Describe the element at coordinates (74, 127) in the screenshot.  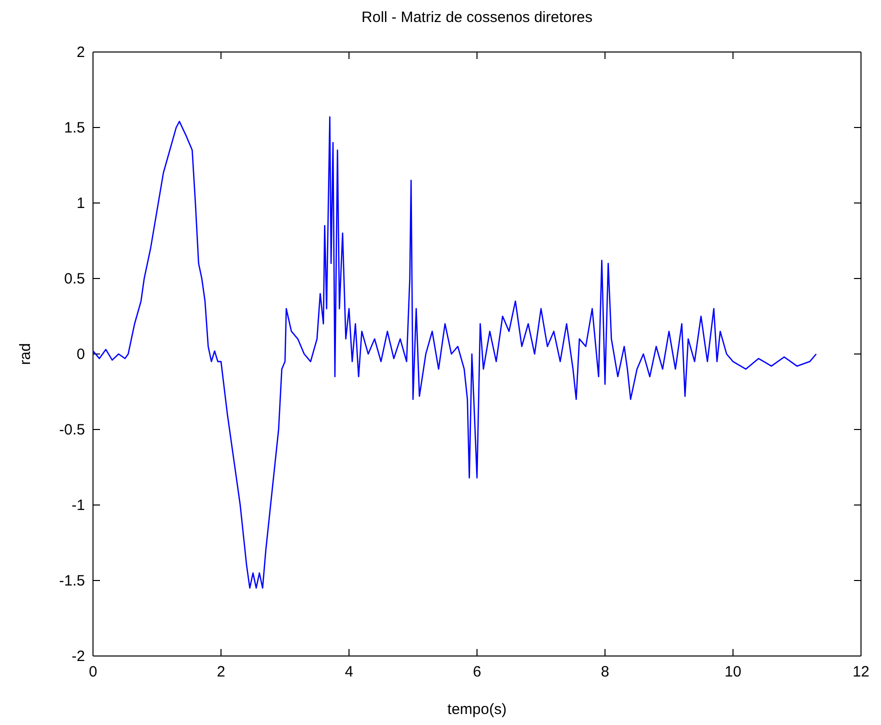
I see `y-tick-label: 1.5` at that location.